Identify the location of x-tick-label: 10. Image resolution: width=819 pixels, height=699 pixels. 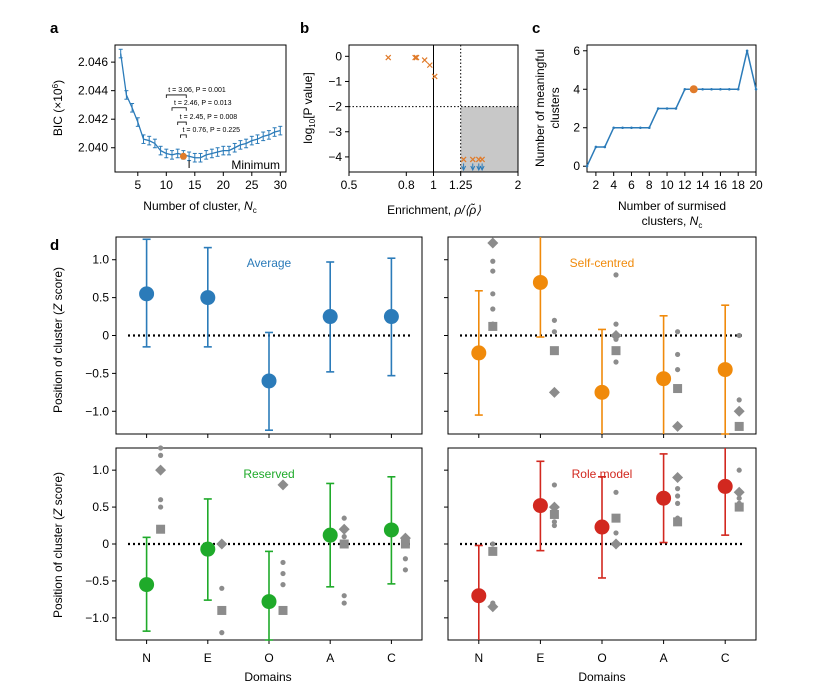
(667, 185).